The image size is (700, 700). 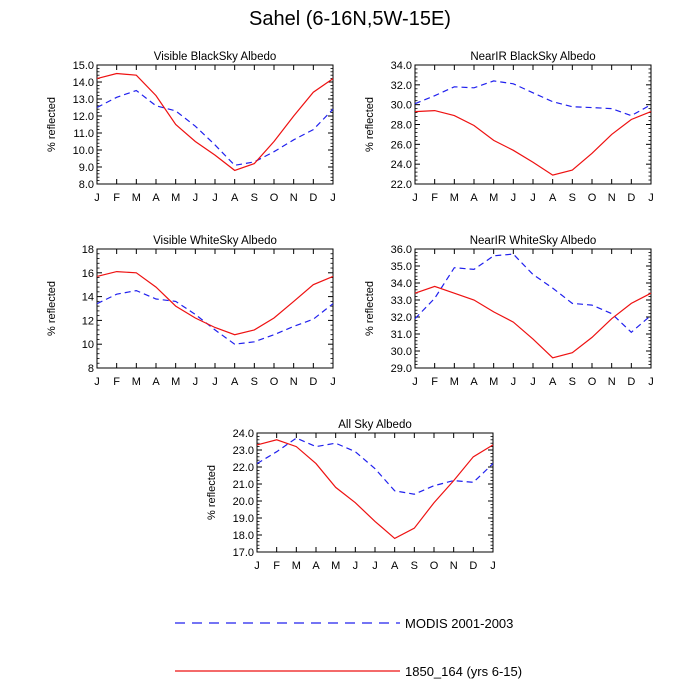 What do you see at coordinates (243, 536) in the screenshot?
I see `y-tick-label: 18.0` at bounding box center [243, 536].